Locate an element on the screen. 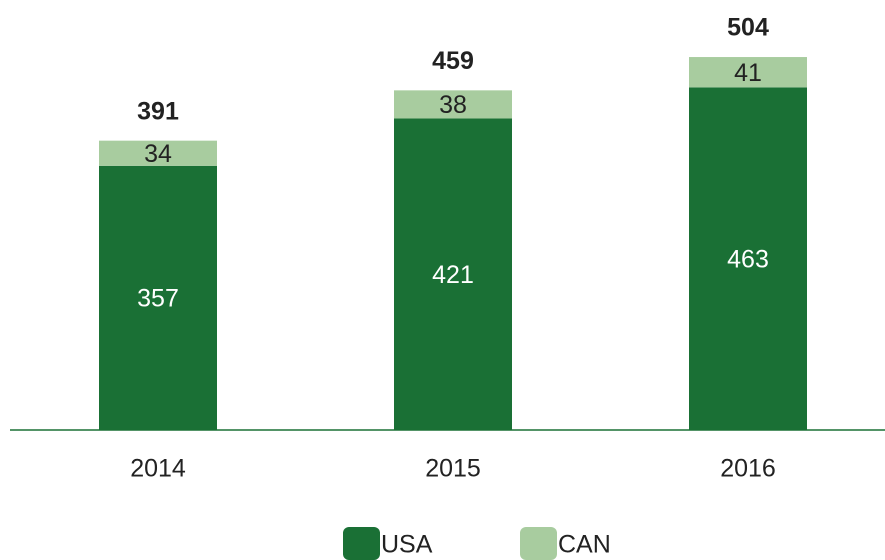  total-label: 391 is located at coordinates (158, 111).